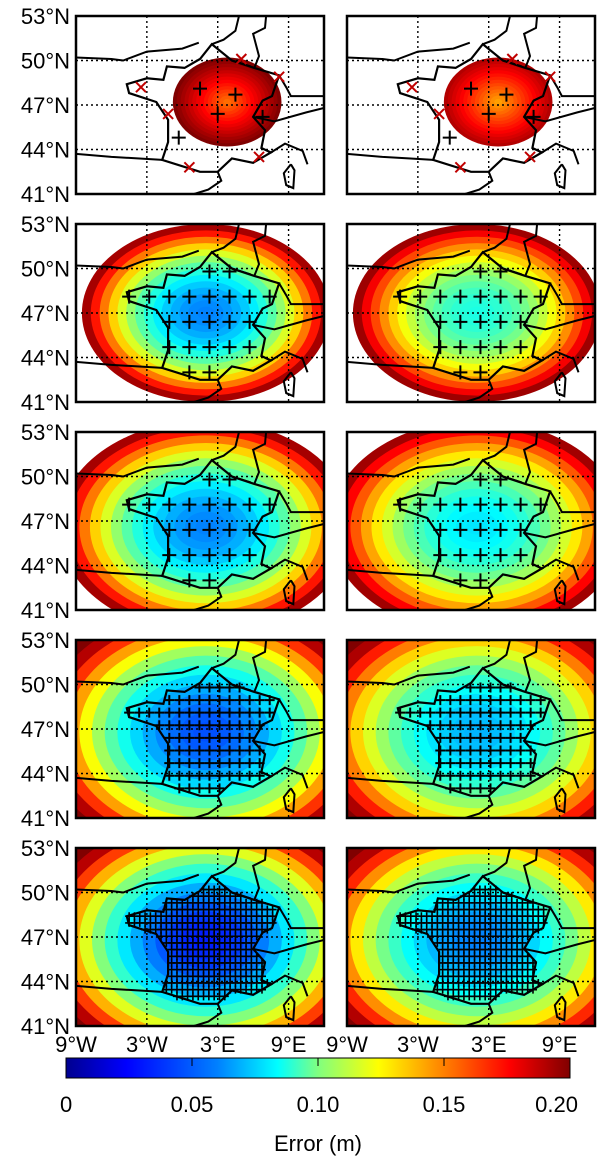  I want to click on latitude-tick-label: 53°N, so click(45, 640).